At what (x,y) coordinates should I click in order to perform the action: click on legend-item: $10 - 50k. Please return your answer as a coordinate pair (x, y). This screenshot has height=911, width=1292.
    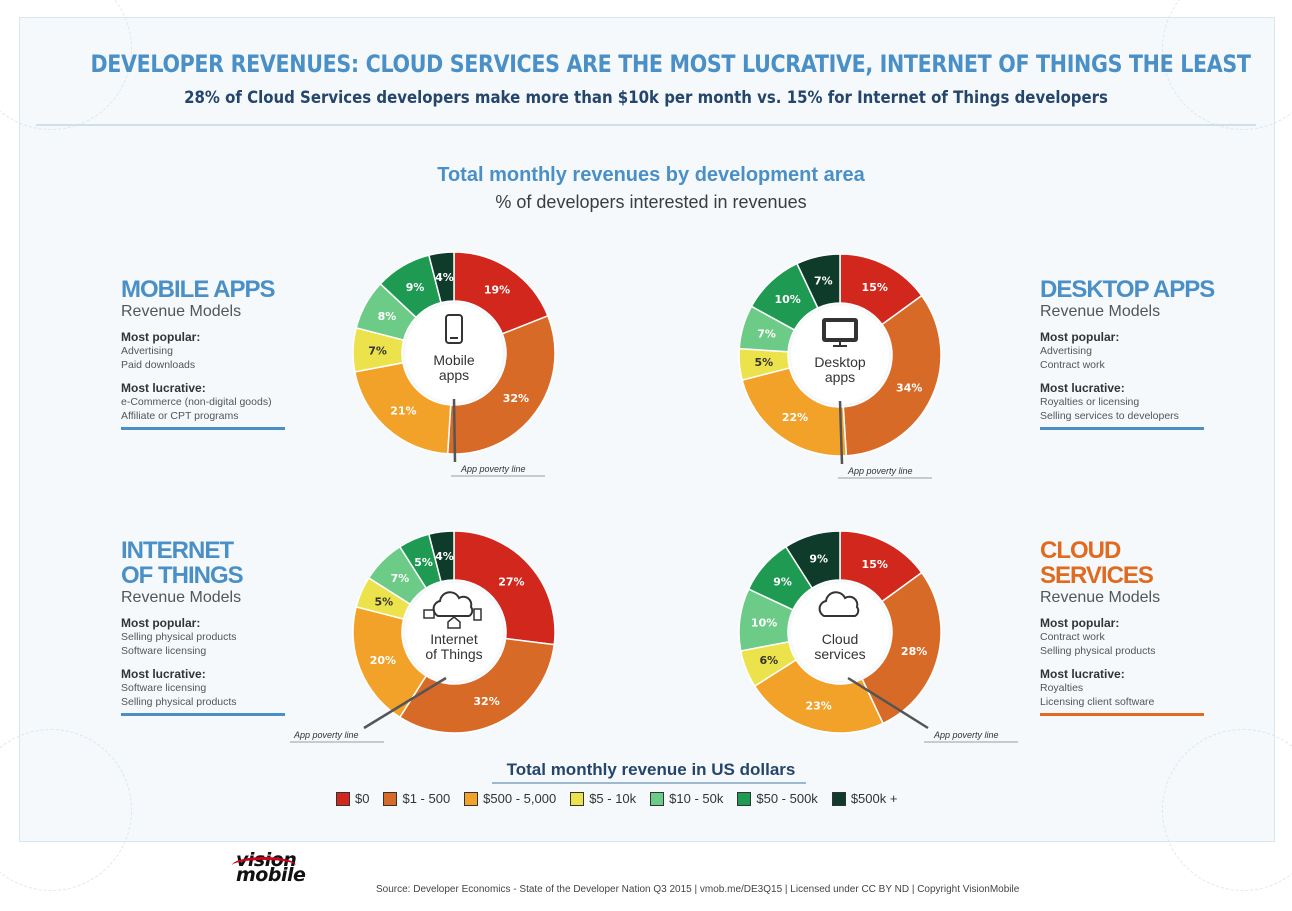
    Looking at the image, I should click on (686, 798).